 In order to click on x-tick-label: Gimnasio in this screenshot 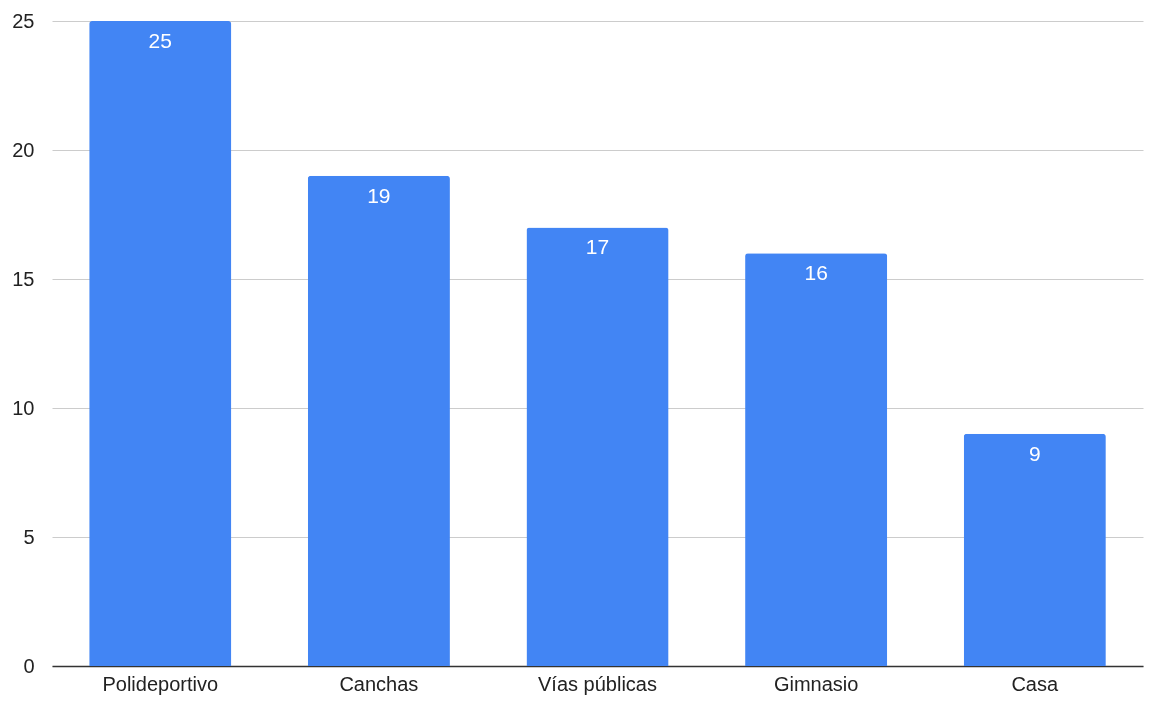, I will do `click(816, 683)`.